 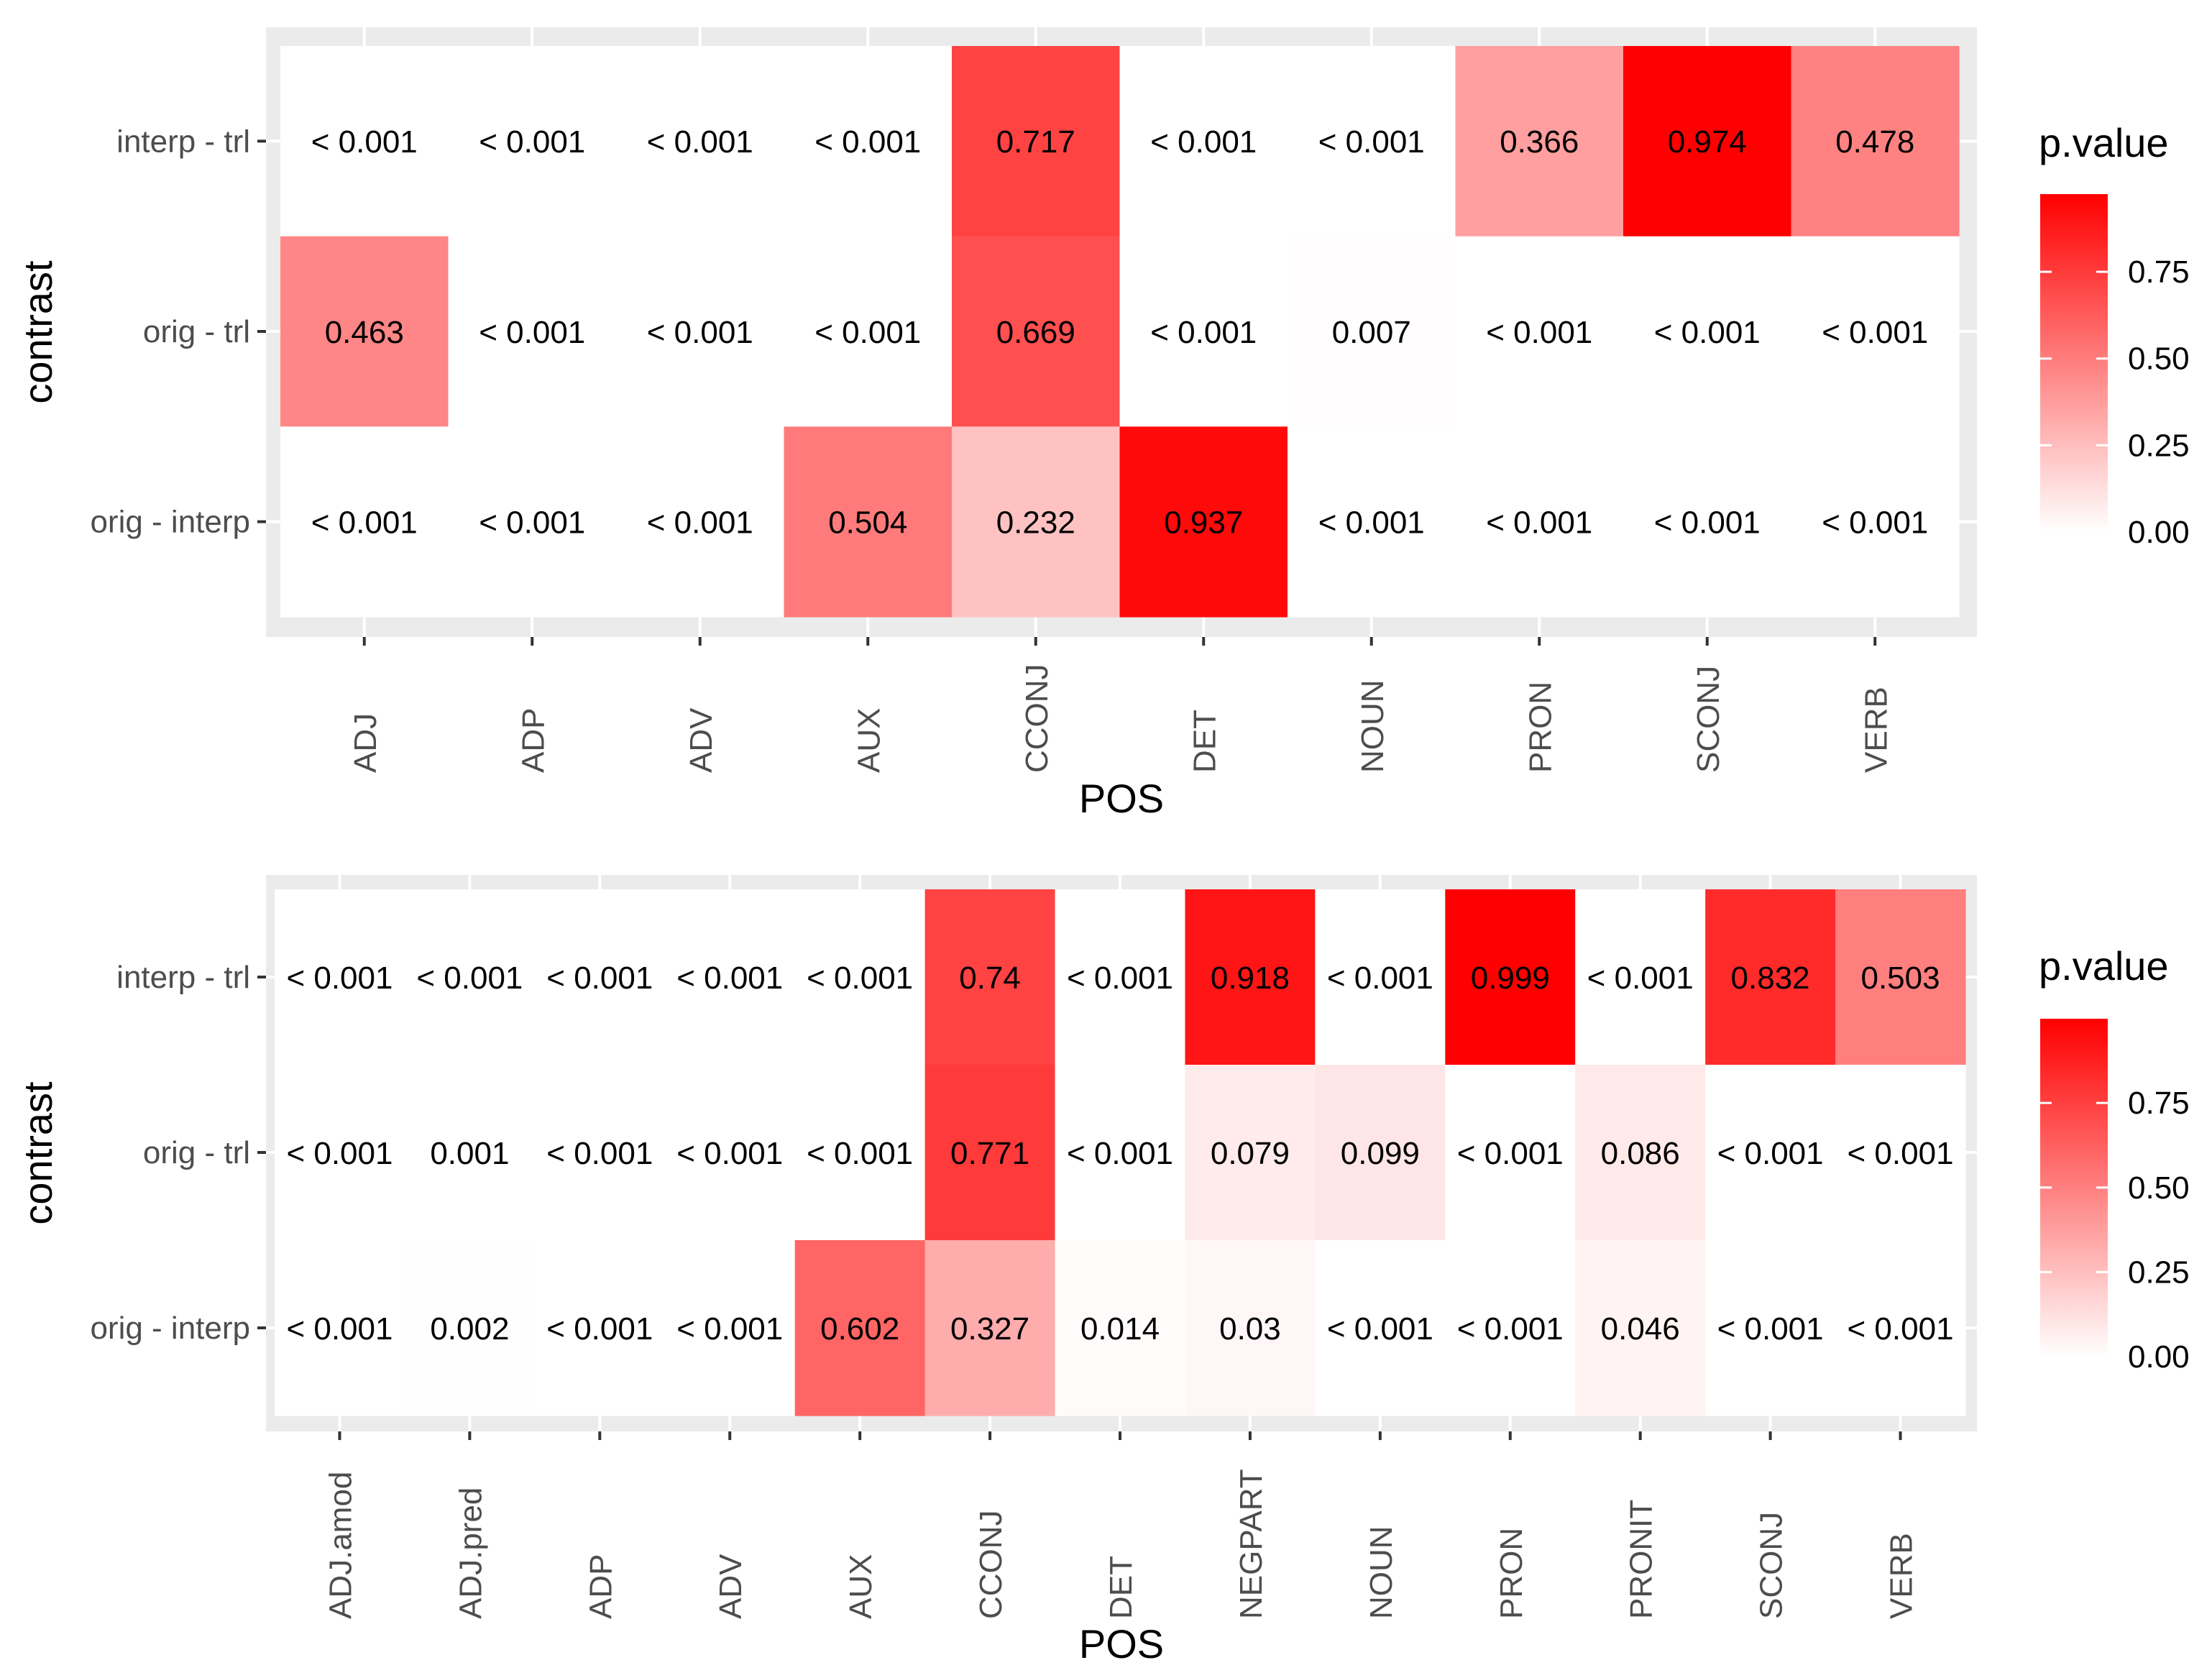 I want to click on x-tick-label: DET, so click(x=1204, y=741).